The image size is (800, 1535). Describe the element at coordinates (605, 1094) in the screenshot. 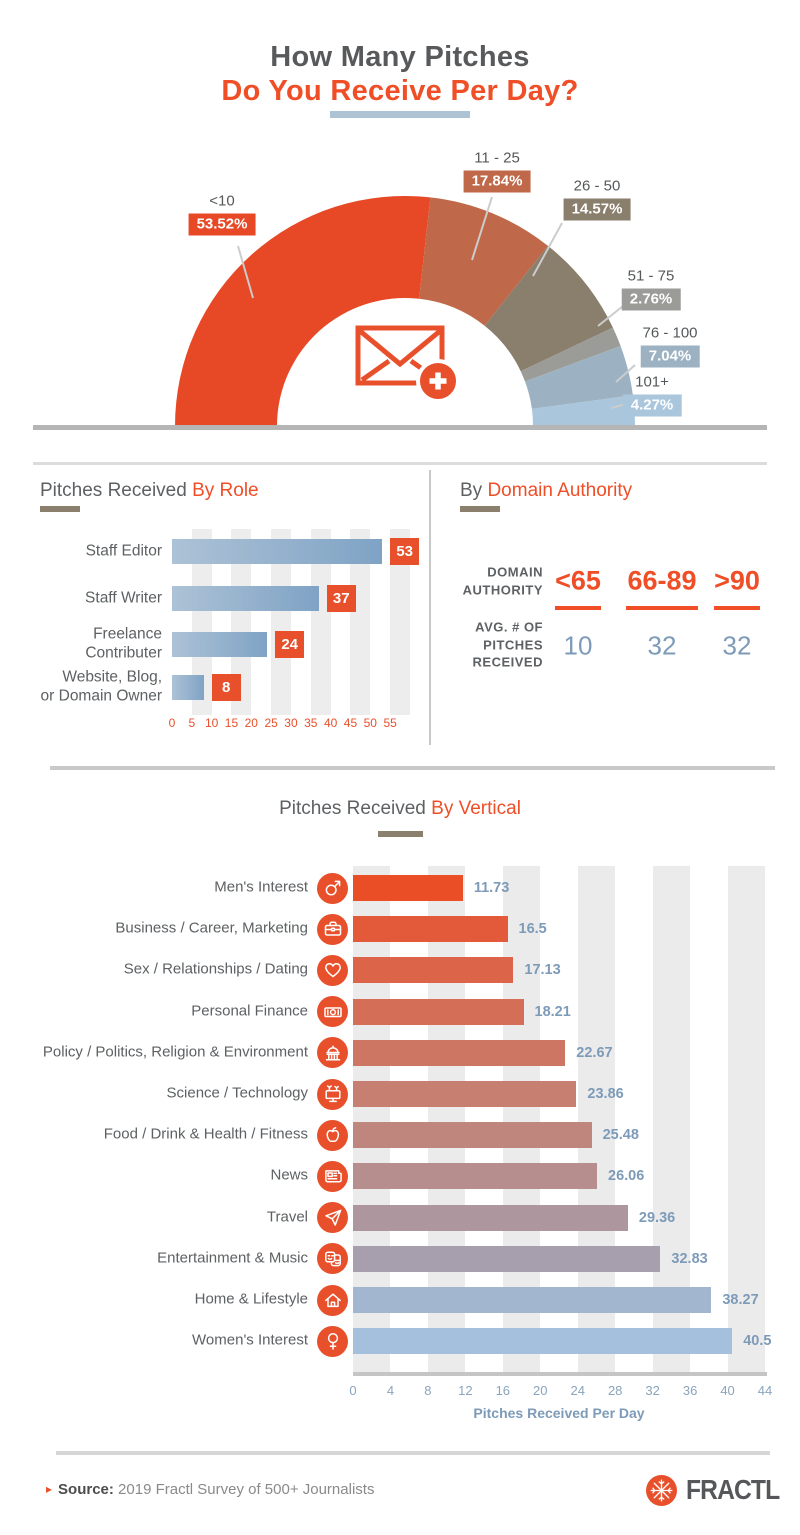

I see `vertical-bar-value: 23.86` at that location.